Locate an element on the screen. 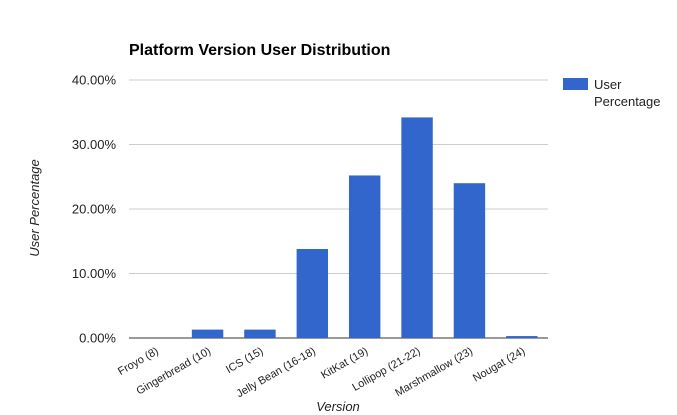 This screenshot has width=677, height=415. x-tick-label: Nougat (24) is located at coordinates (499, 364).